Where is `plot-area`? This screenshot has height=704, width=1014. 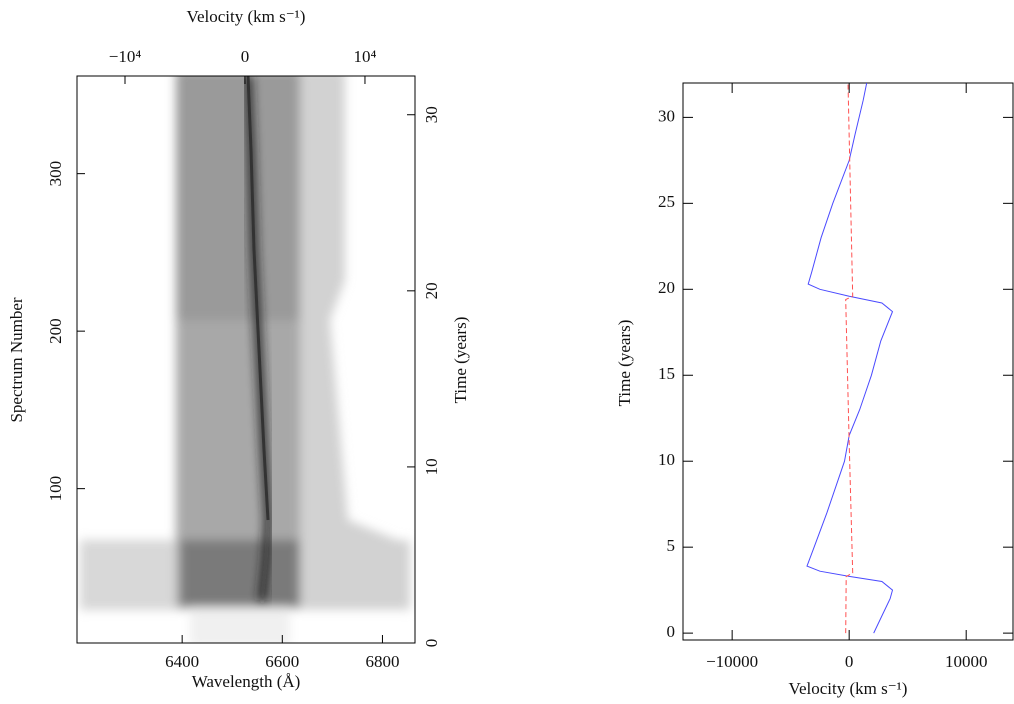 plot-area is located at coordinates (850, 358).